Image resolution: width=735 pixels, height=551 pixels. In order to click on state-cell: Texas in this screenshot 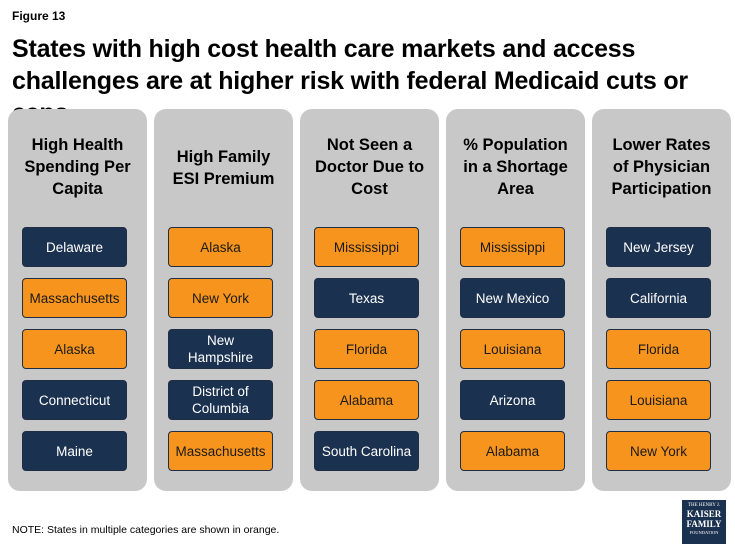, I will do `click(366, 298)`.